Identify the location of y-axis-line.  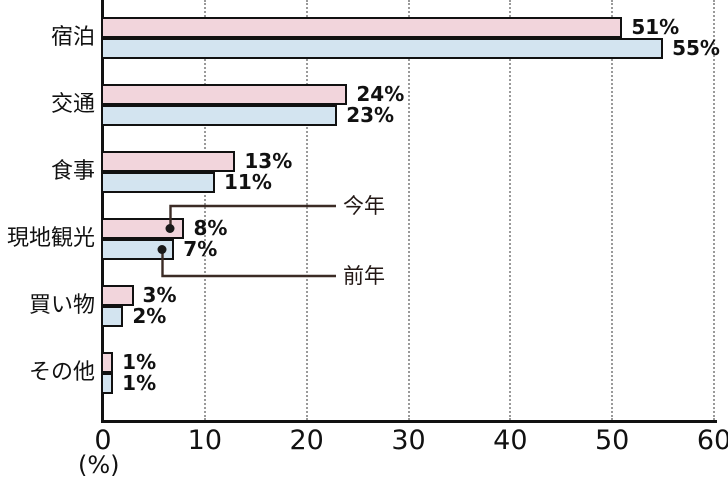
(102, 211).